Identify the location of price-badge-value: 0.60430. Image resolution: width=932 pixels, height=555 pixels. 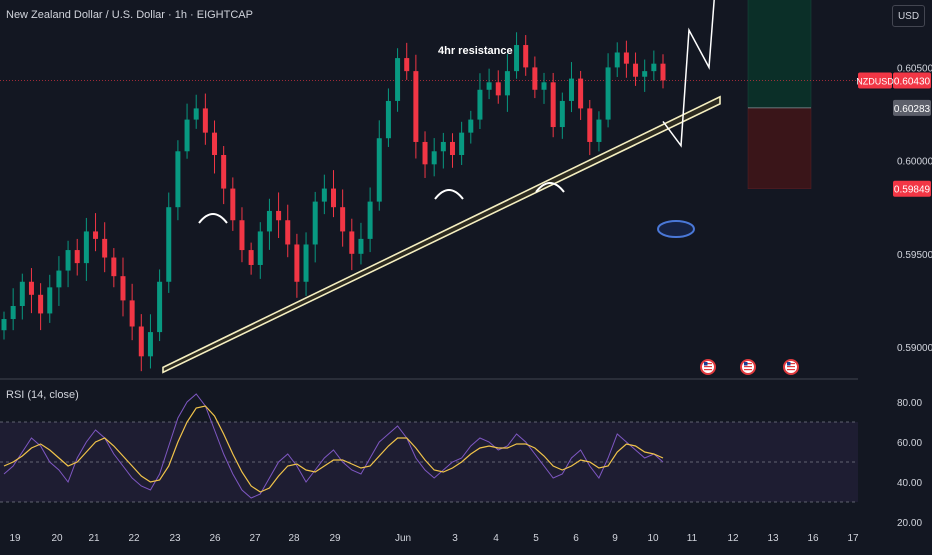
(912, 81).